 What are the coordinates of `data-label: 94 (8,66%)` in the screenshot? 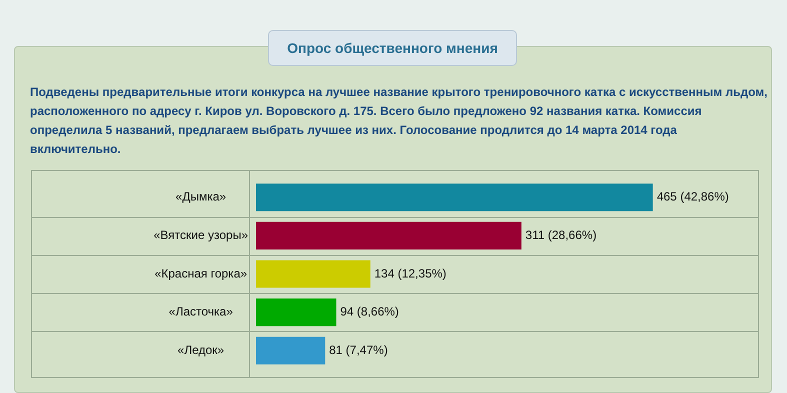 It's located at (369, 311).